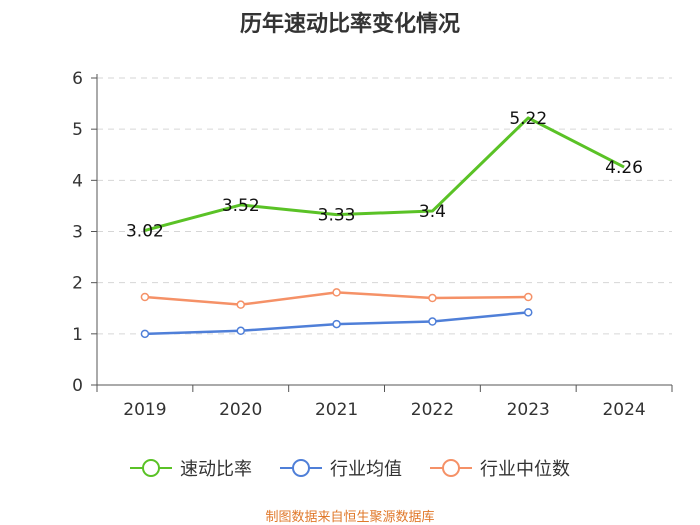 This screenshot has height=525, width=700. I want to click on y-tick-label: 3, so click(77, 233).